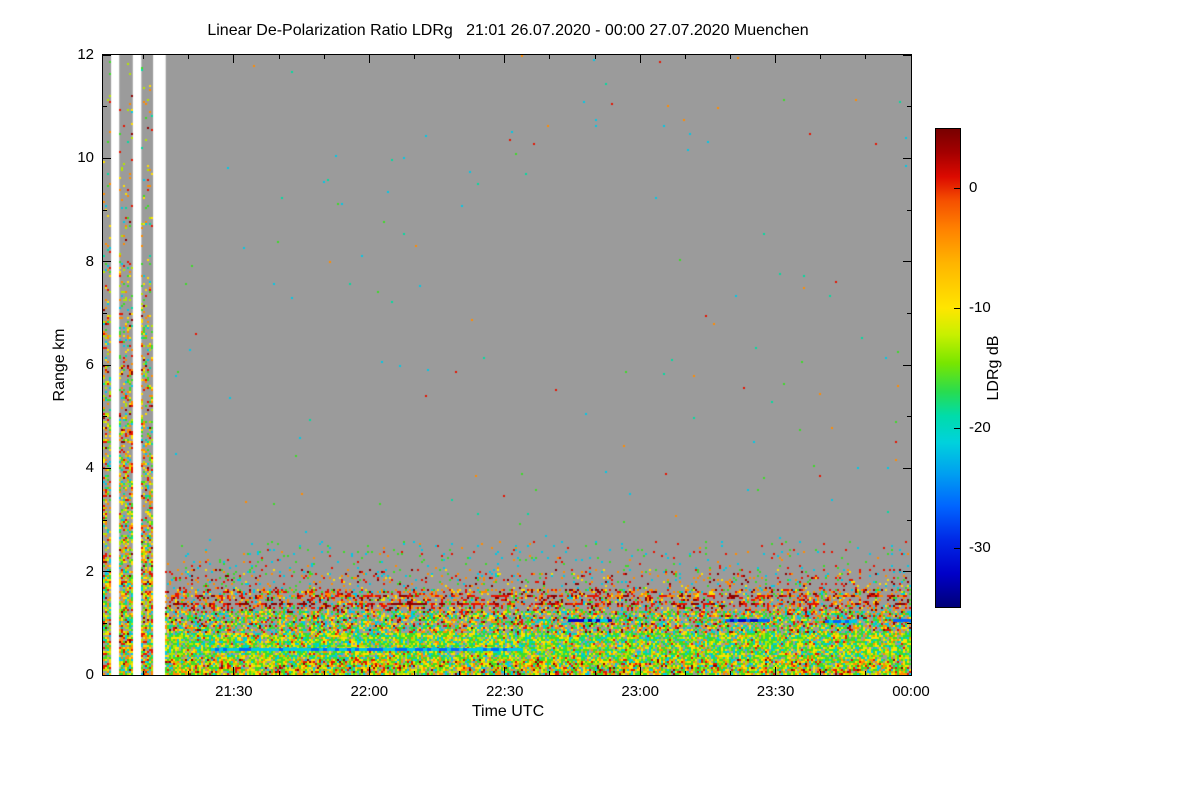  What do you see at coordinates (504, 691) in the screenshot?
I see `x-tick-label: 22:30` at bounding box center [504, 691].